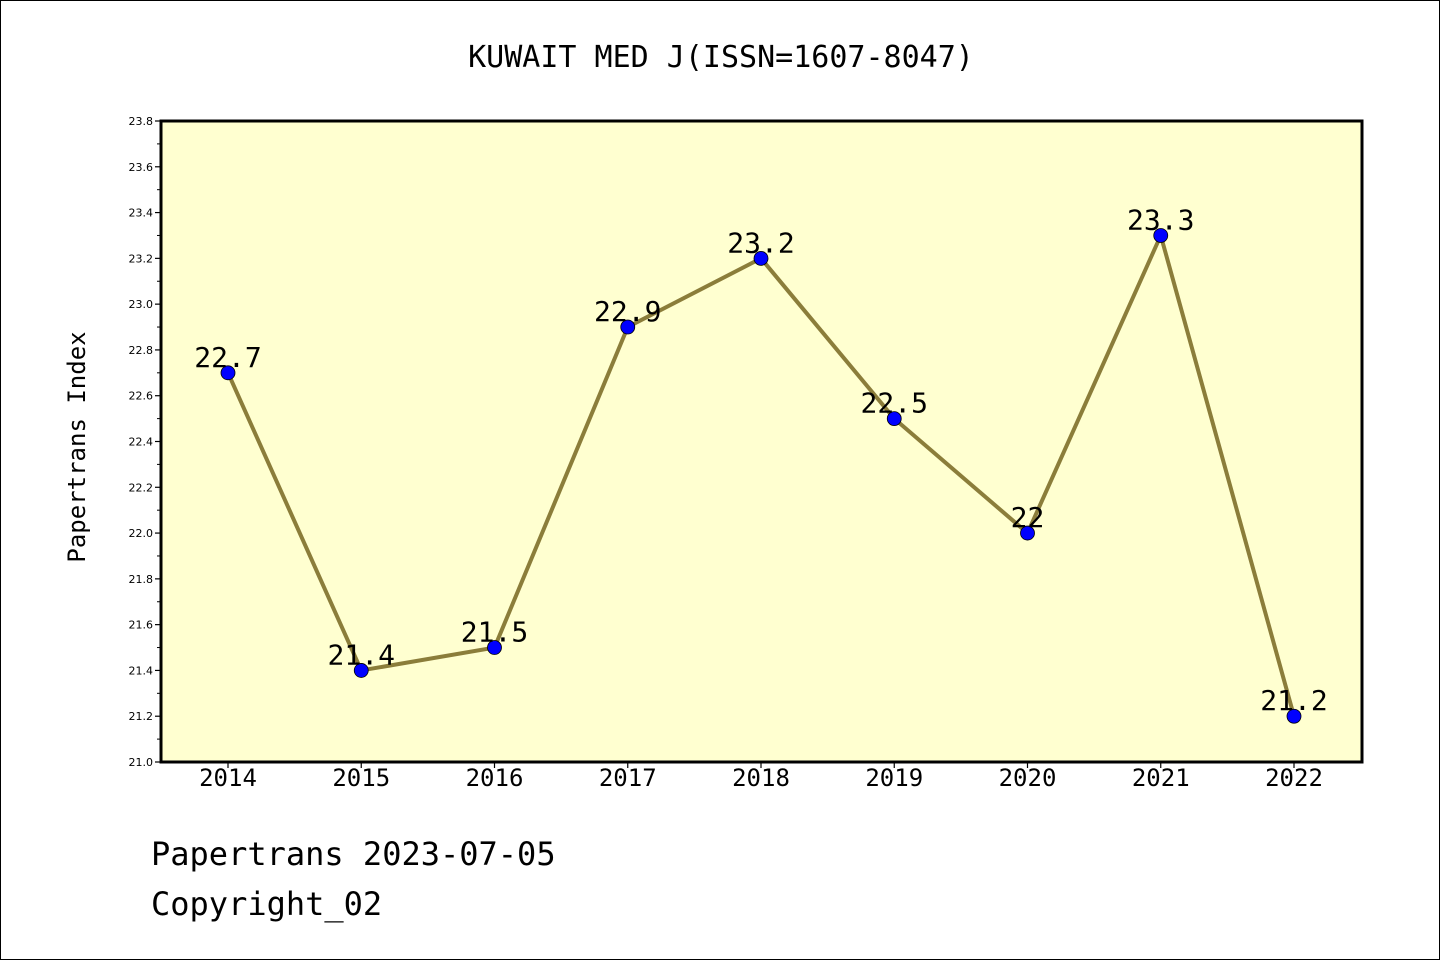  I want to click on y-tick-label: 21.8, so click(141, 579).